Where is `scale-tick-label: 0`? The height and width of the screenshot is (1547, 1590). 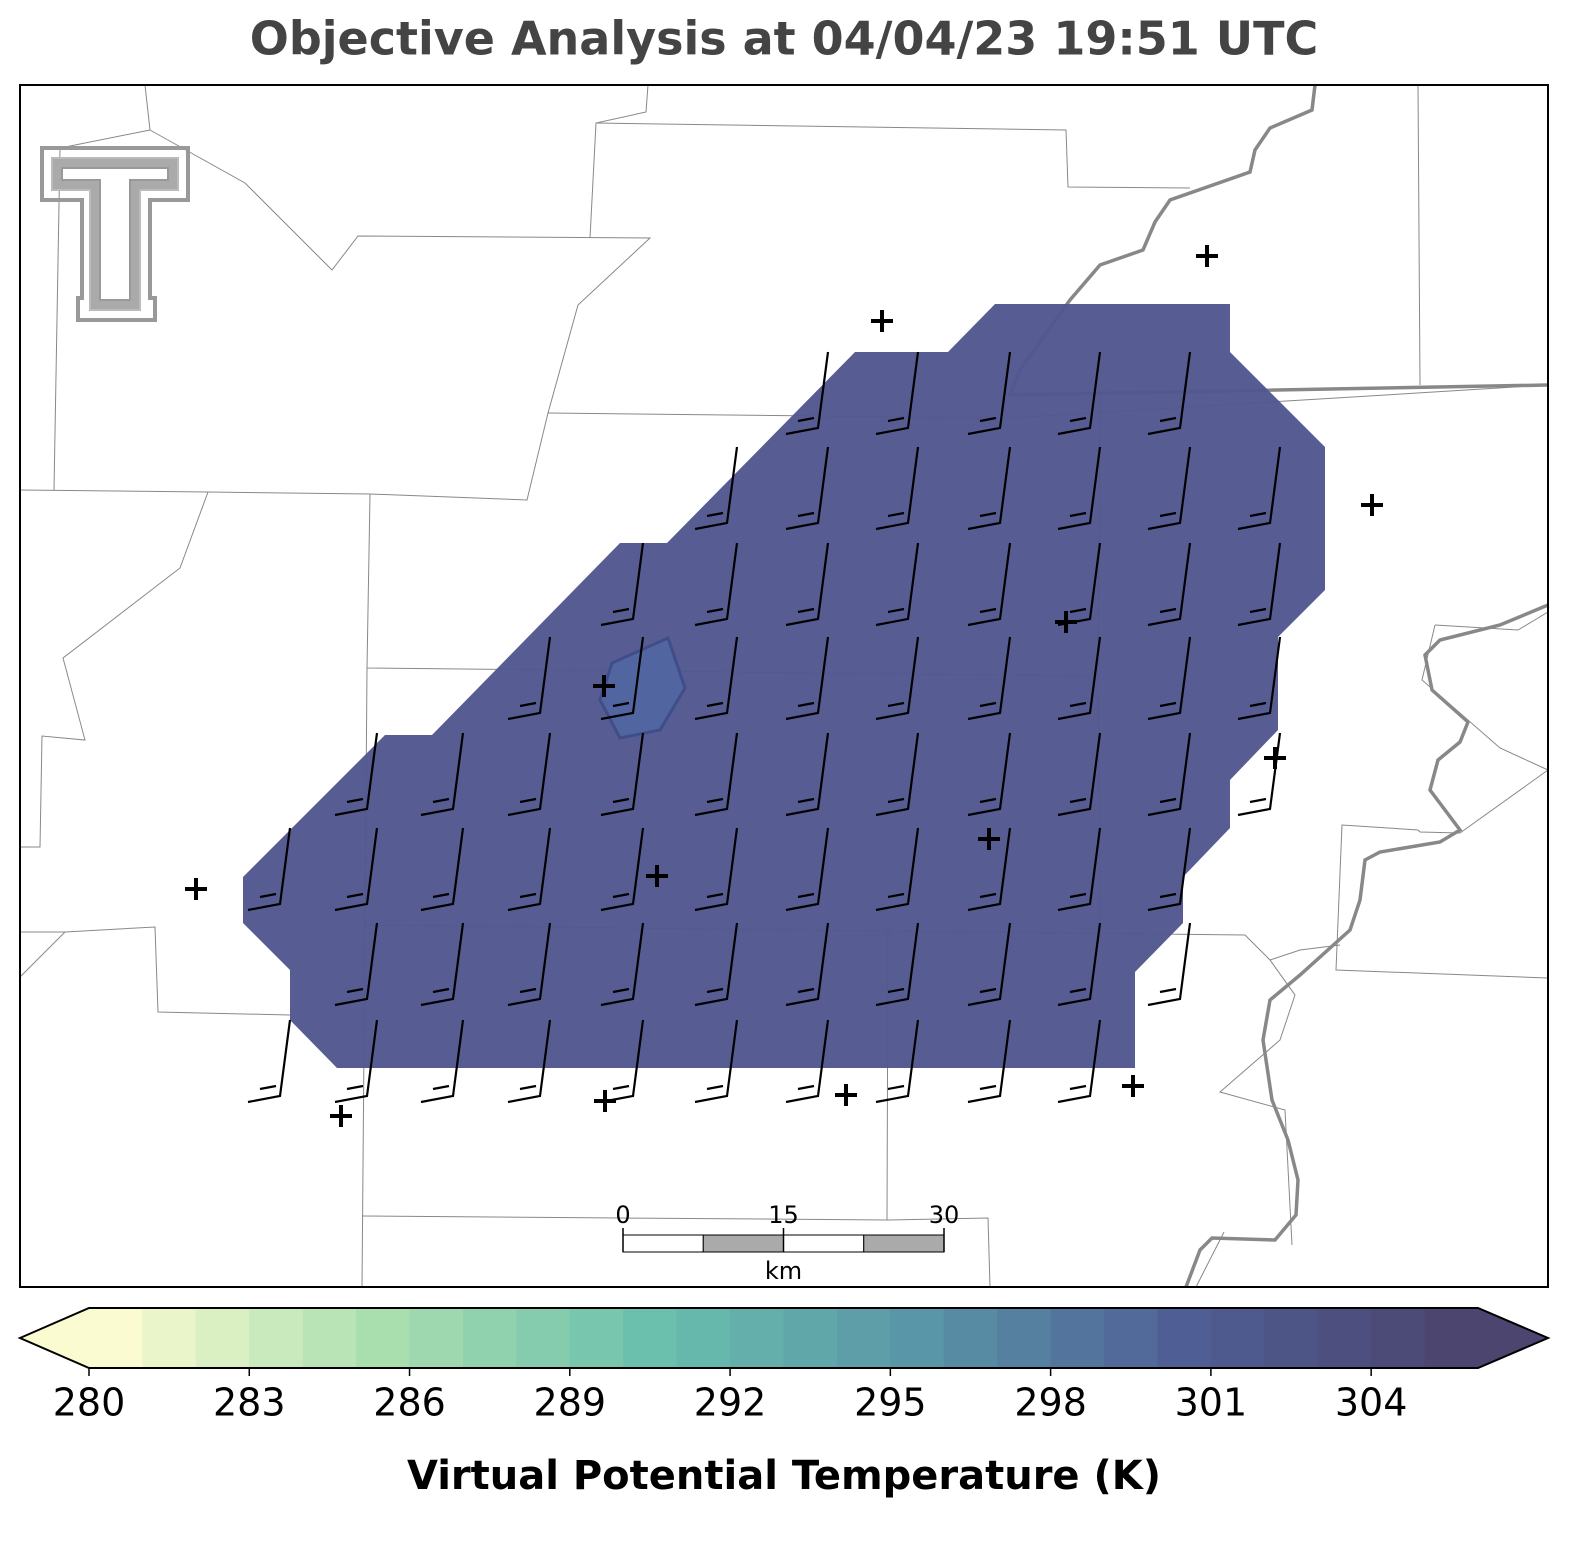
scale-tick-label: 0 is located at coordinates (622, 1215).